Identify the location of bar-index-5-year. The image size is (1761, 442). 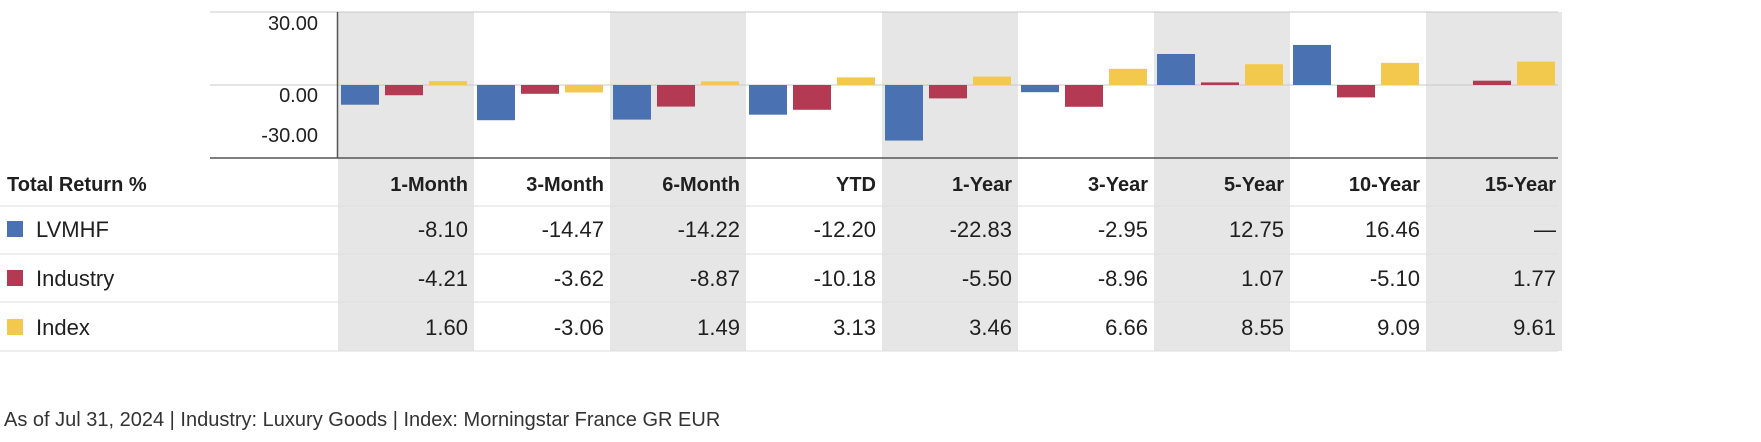
(1264, 74).